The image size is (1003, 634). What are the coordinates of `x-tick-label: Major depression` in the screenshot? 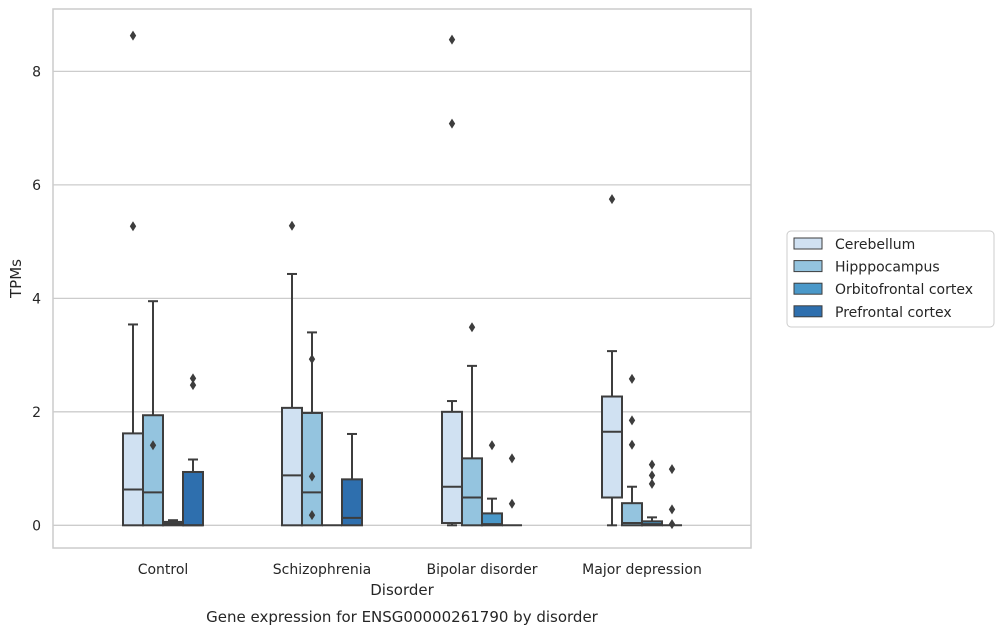 It's located at (642, 570).